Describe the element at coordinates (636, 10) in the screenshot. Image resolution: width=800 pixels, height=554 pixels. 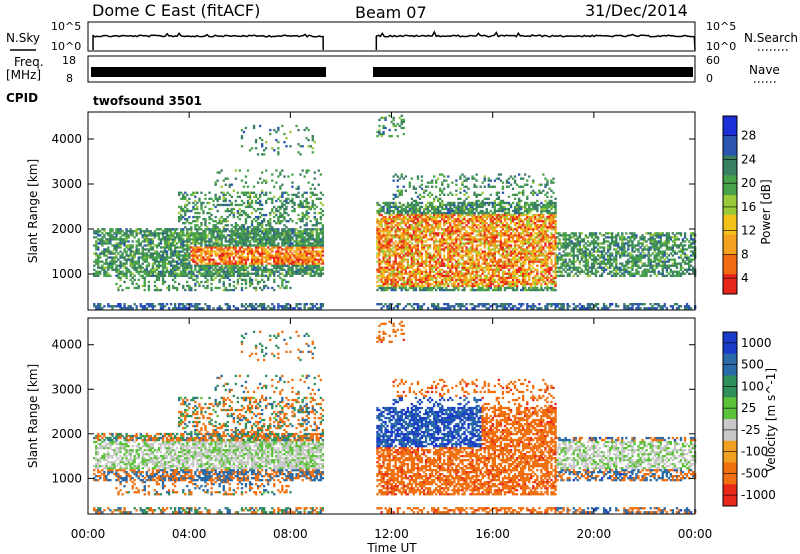
I see `date-title: 31/Dec/2014` at that location.